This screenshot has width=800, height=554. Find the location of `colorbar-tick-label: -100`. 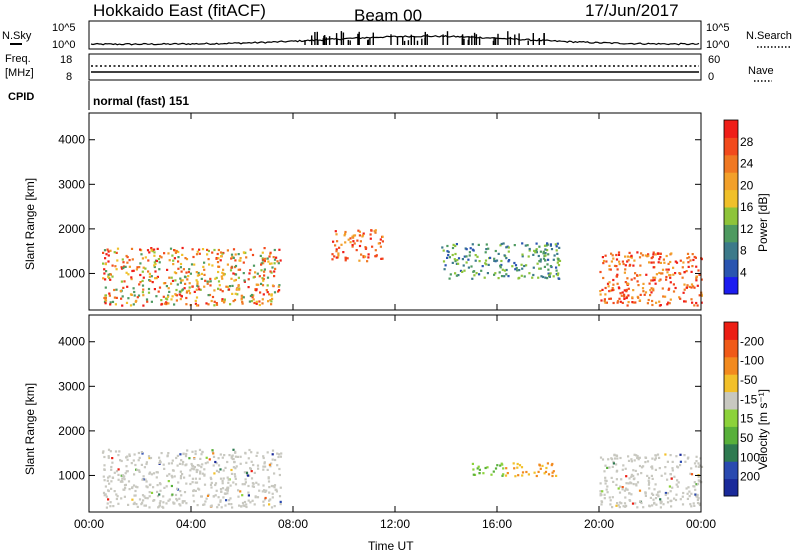

colorbar-tick-label: -100 is located at coordinates (752, 361).